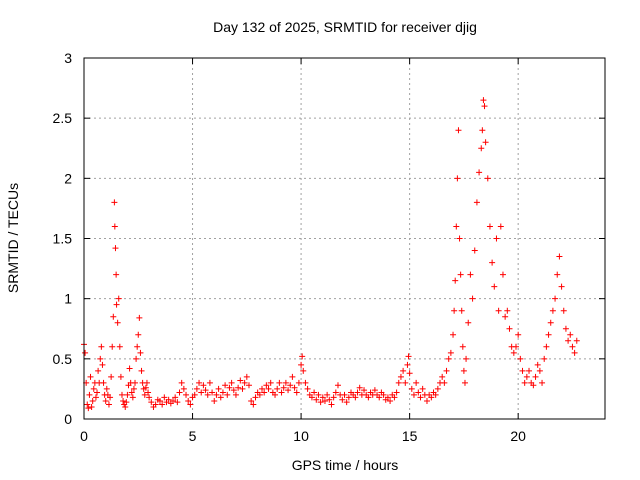  I want to click on y-axis-label: SRMTID / TECUs, so click(13, 238).